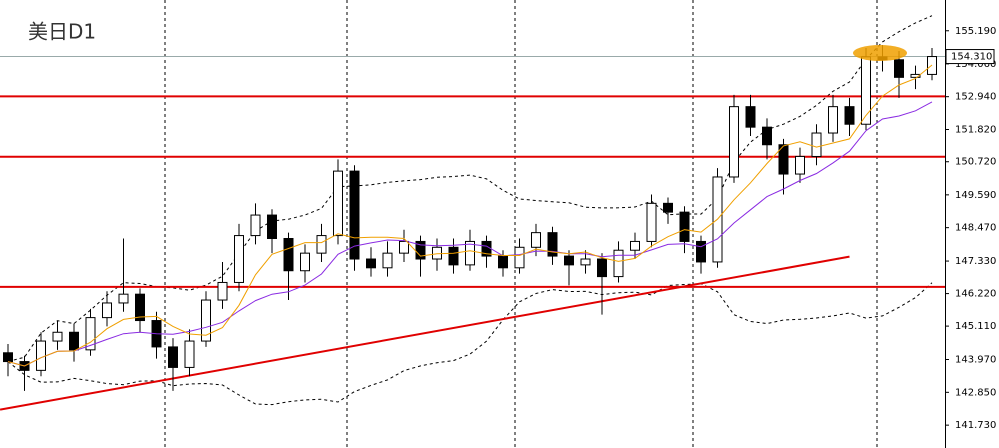 This screenshot has width=999, height=448. What do you see at coordinates (975, 294) in the screenshot?
I see `y-tick-label: 146.220` at bounding box center [975, 294].